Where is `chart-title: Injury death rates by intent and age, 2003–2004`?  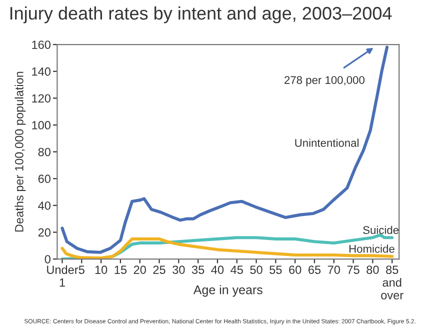
chart-title: Injury death rates by intent and age, 2003–2004 is located at coordinates (201, 15).